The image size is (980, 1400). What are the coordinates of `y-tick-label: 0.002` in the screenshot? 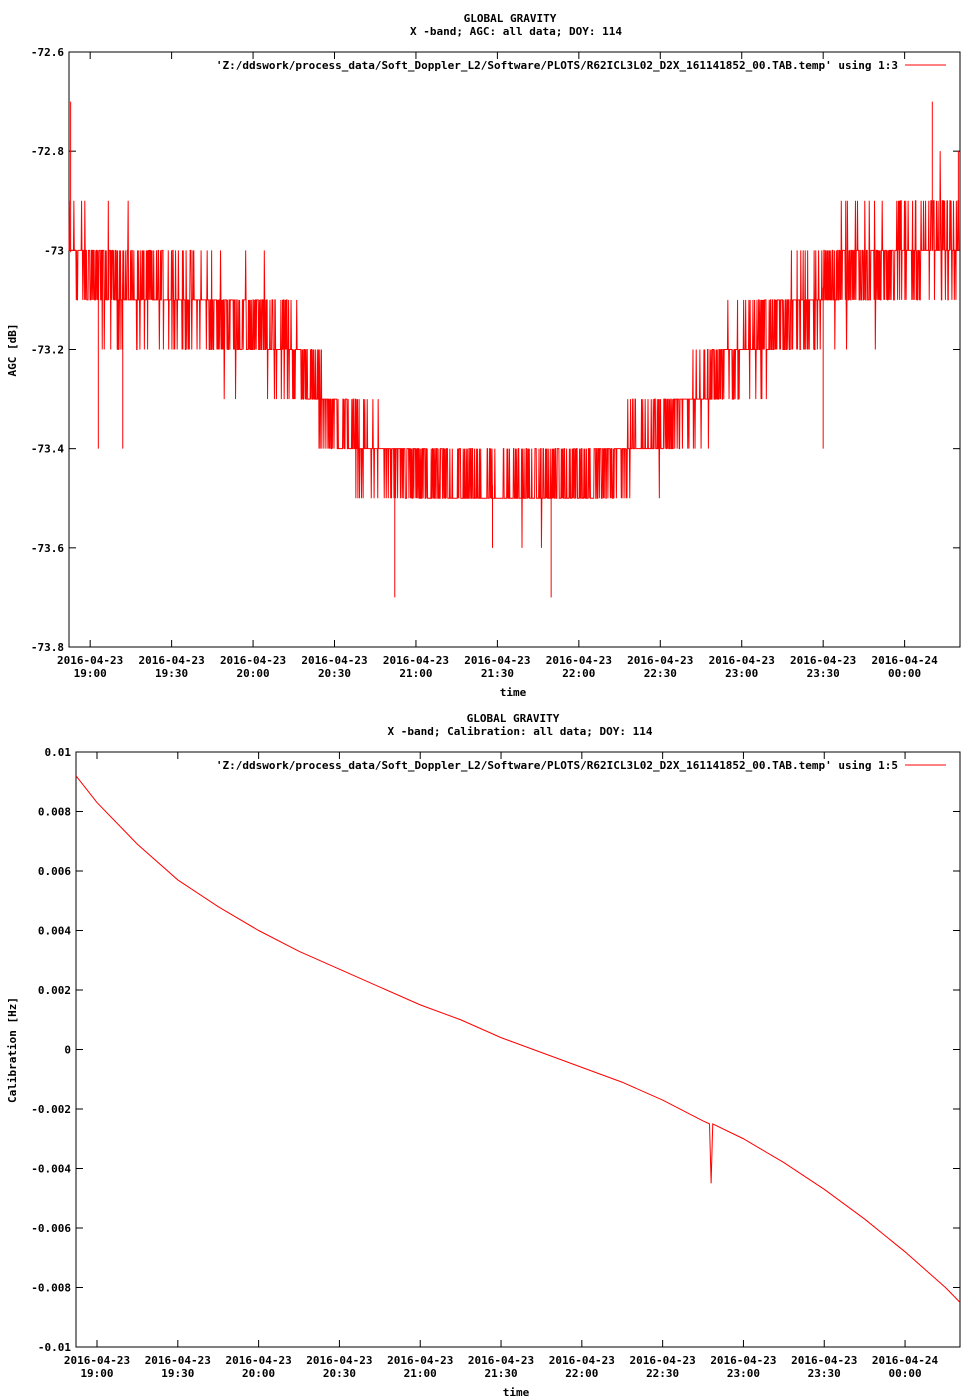 It's located at (54, 990).